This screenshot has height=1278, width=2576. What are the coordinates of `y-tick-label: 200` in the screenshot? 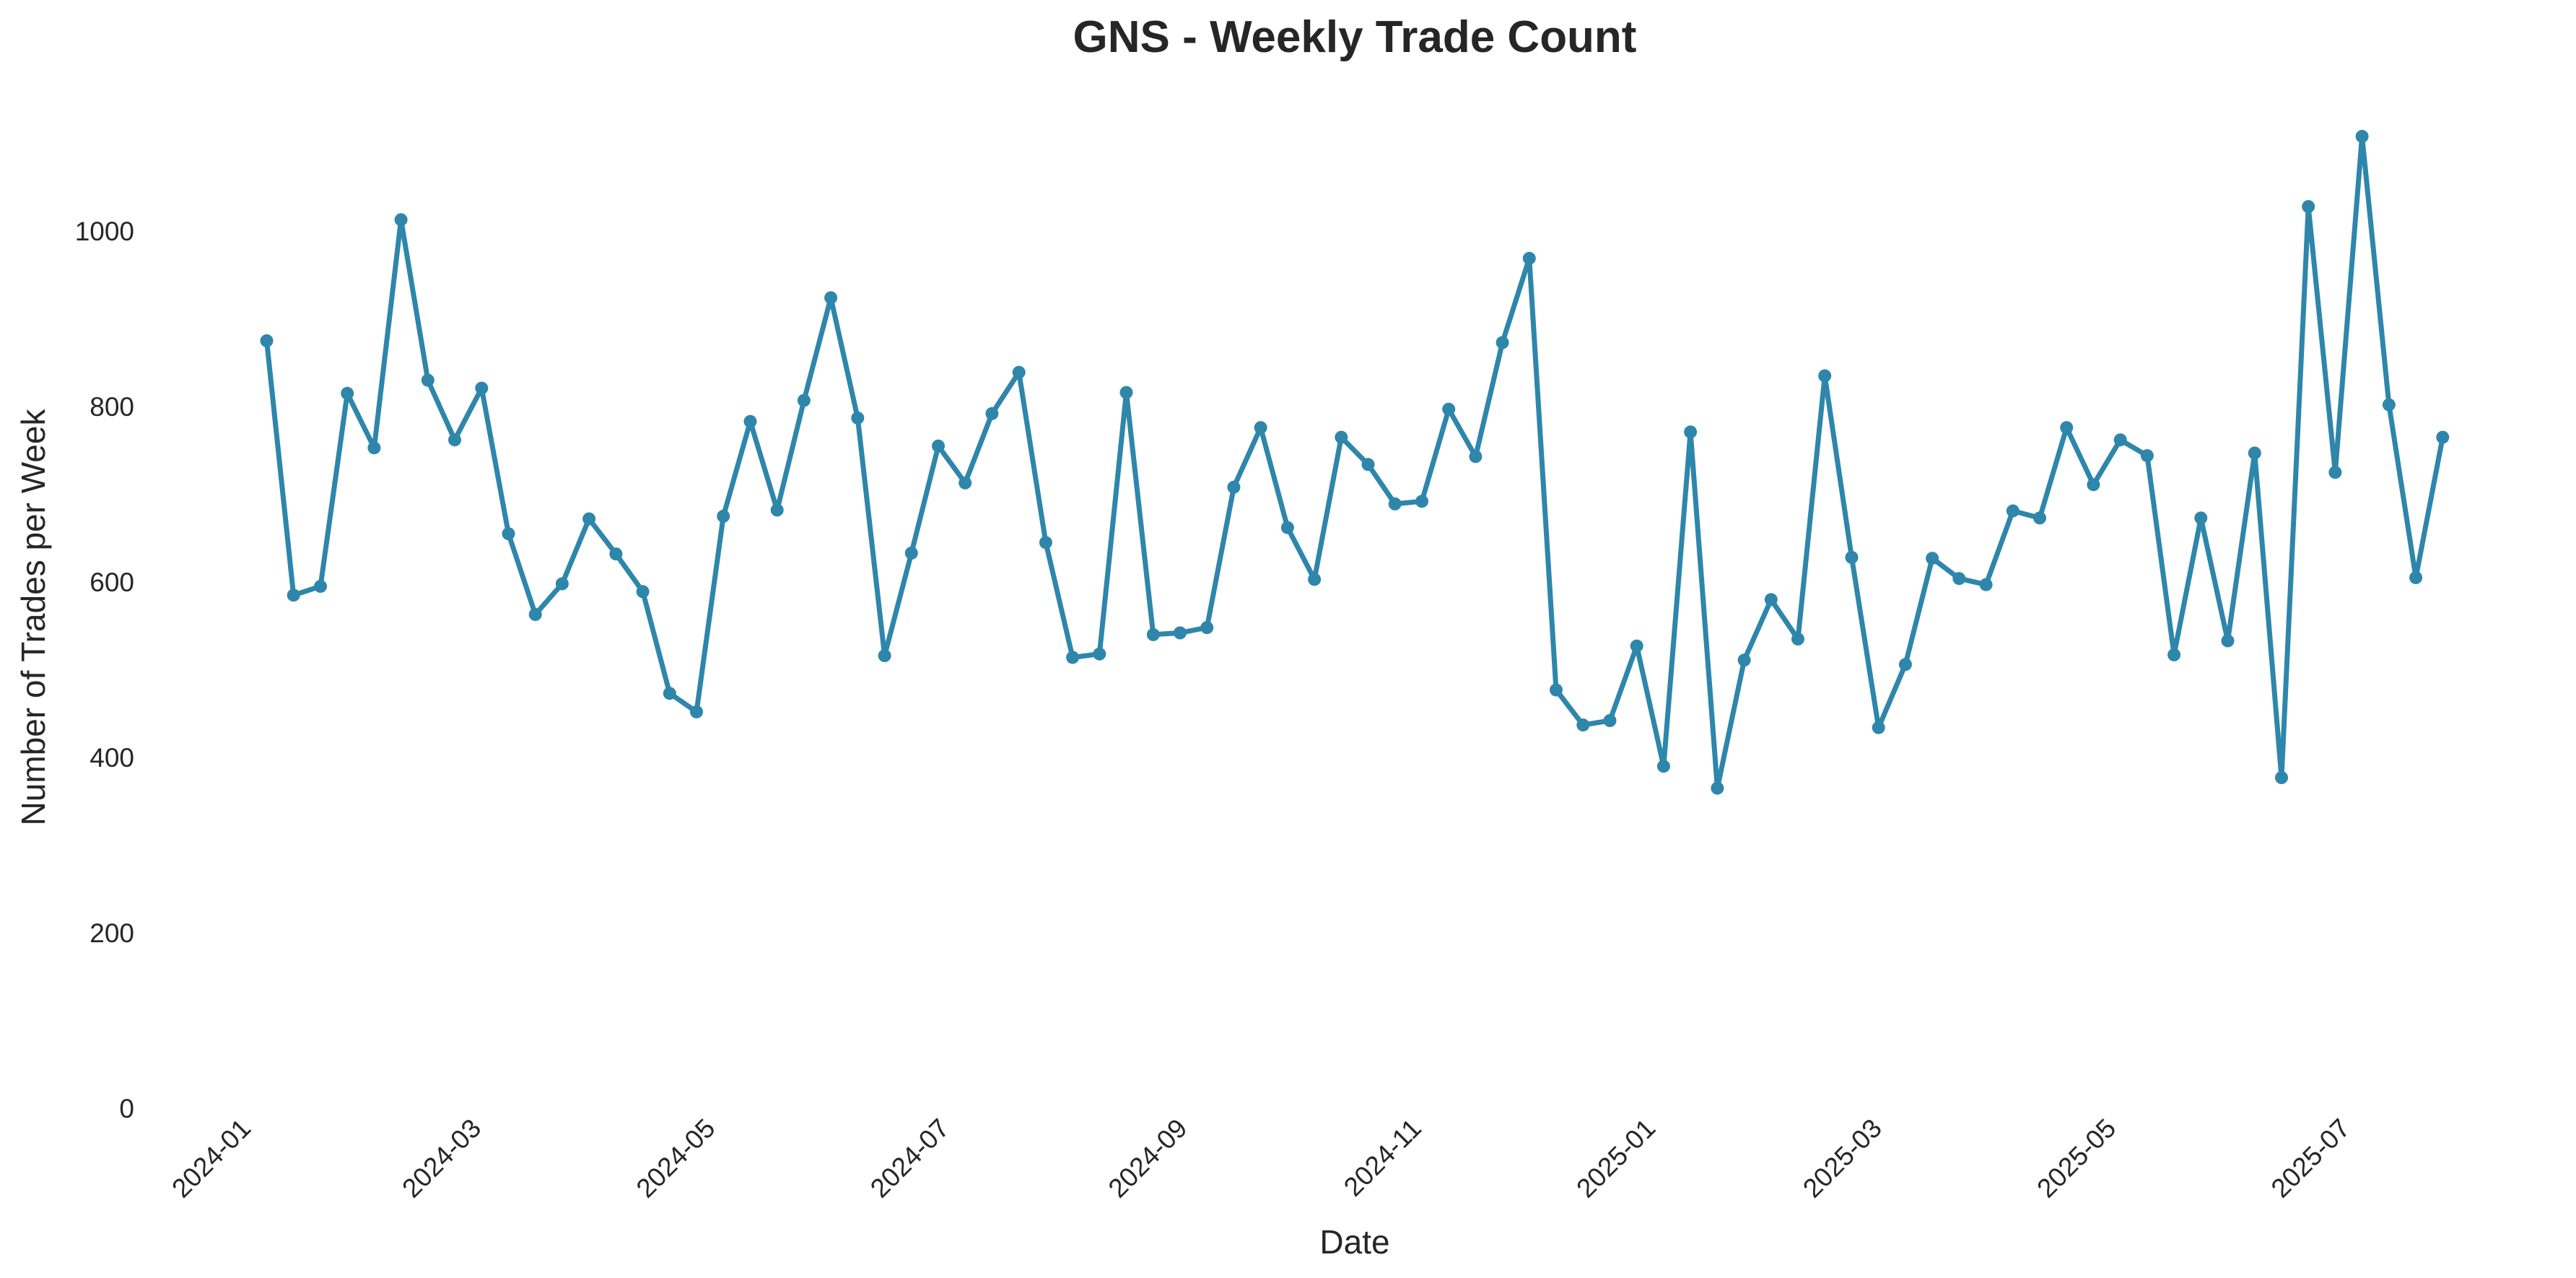 It's located at (111, 933).